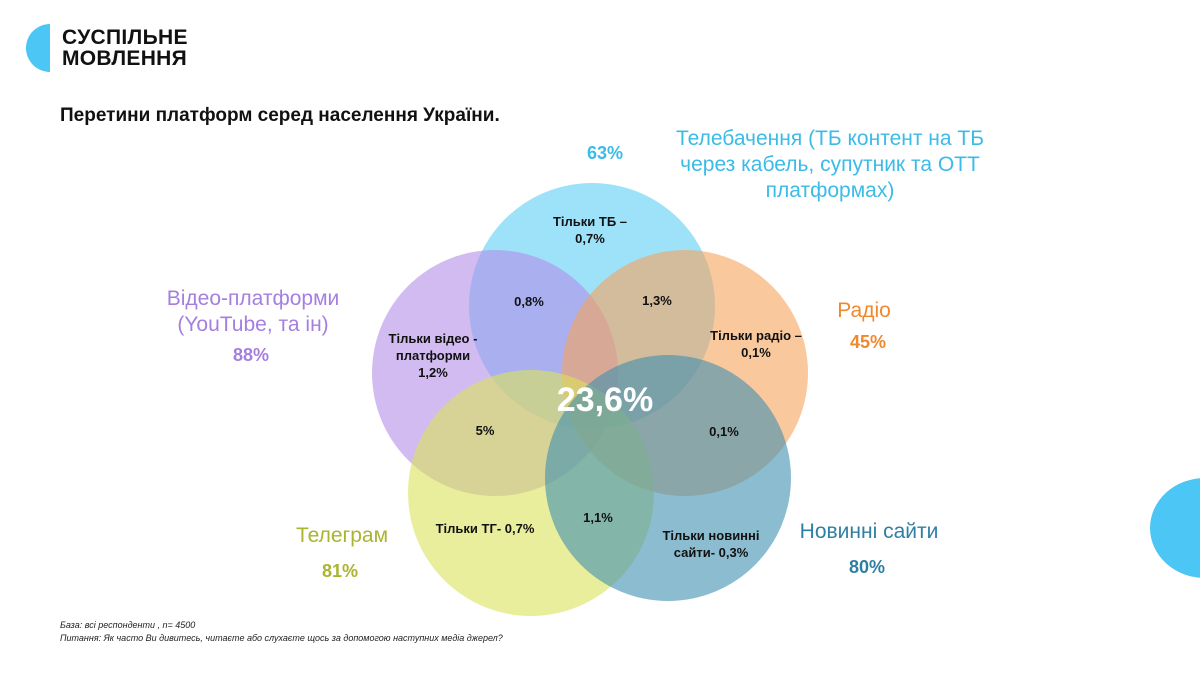  I want to click on region-text: сайти- 0,3%, so click(711, 552).